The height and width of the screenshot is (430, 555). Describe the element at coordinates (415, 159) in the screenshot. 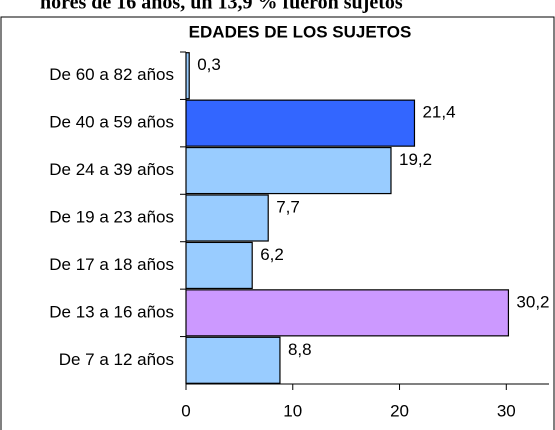

I see `value-label: 19,2` at that location.